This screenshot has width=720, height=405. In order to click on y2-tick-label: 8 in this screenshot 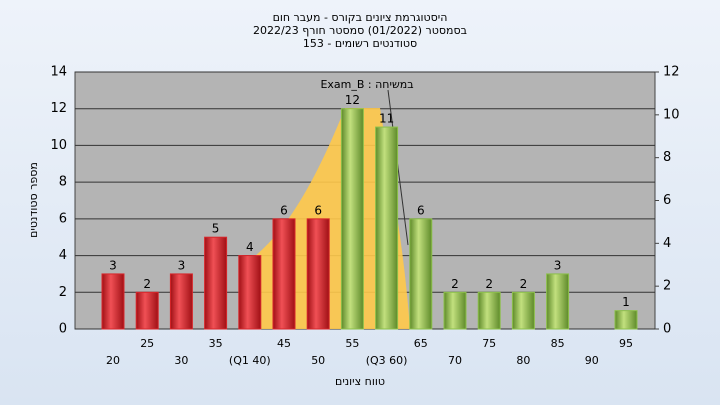, I will do `click(667, 157)`.